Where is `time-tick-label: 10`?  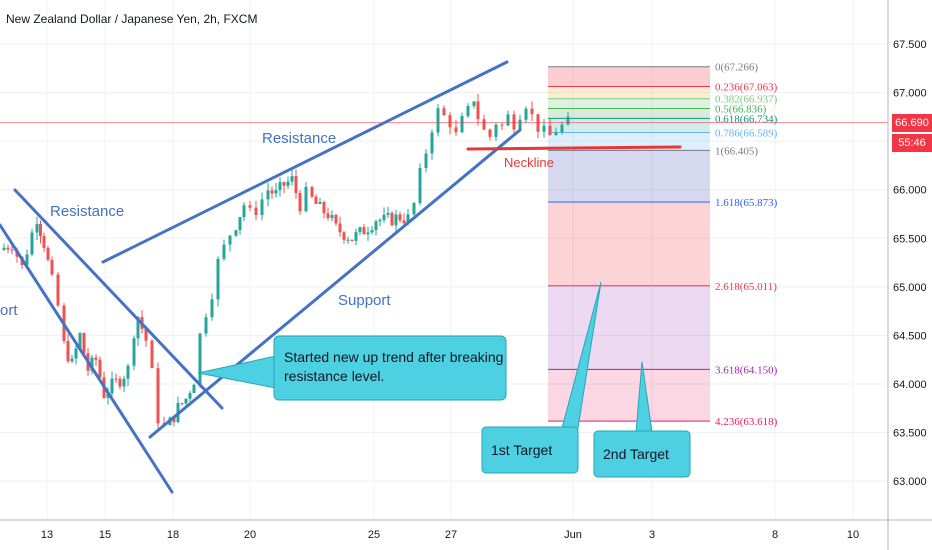 time-tick-label: 10 is located at coordinates (853, 535).